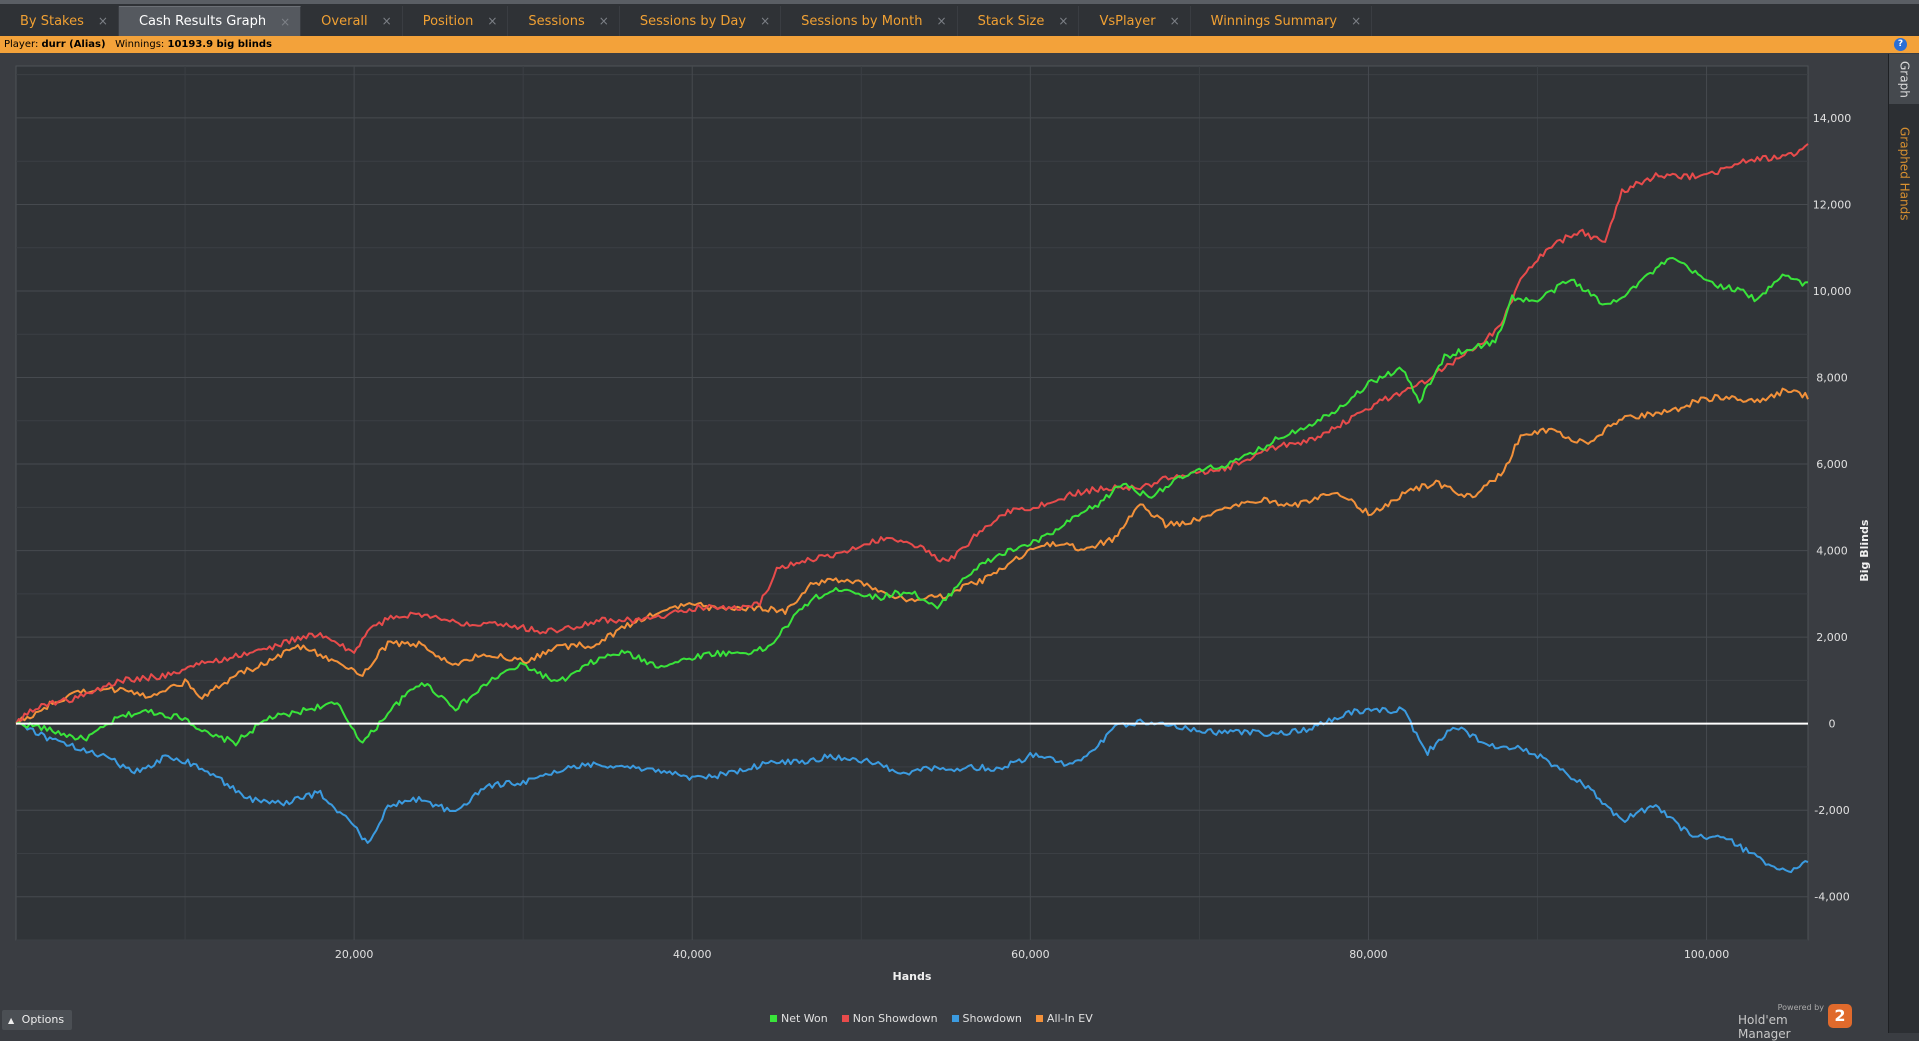 The width and height of the screenshot is (1919, 1041). I want to click on tab-label: Cash Results Graph, so click(202, 21).